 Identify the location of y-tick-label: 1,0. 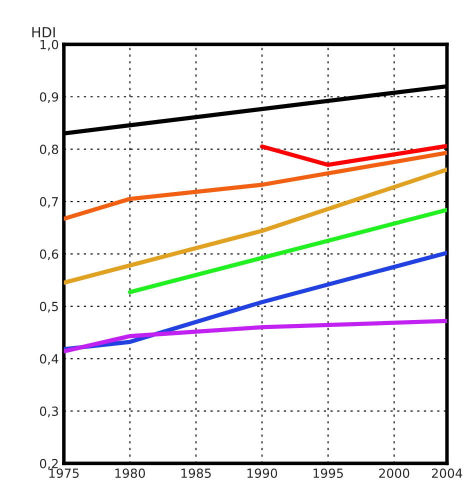
(49, 45).